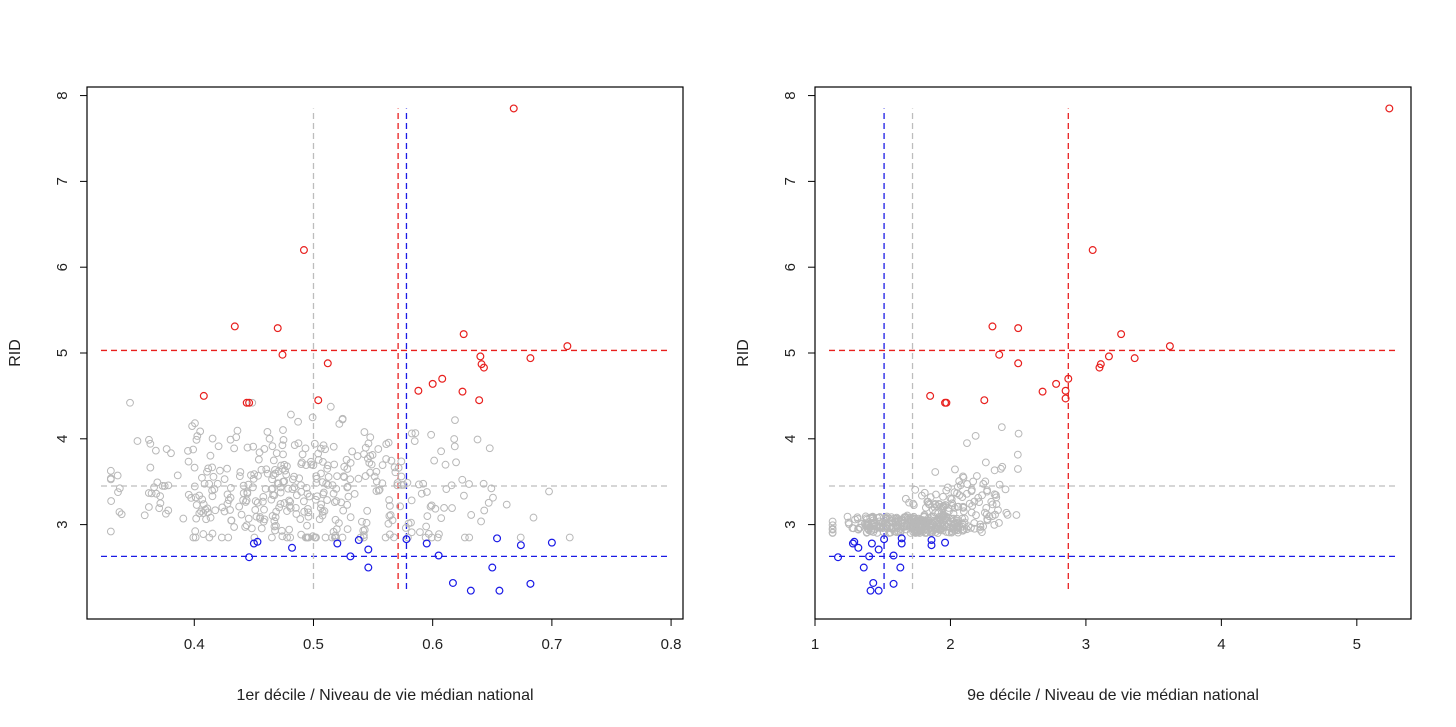 This screenshot has height=727, width=1456. Describe the element at coordinates (790, 267) in the screenshot. I see `y-tick-label: 6` at that location.